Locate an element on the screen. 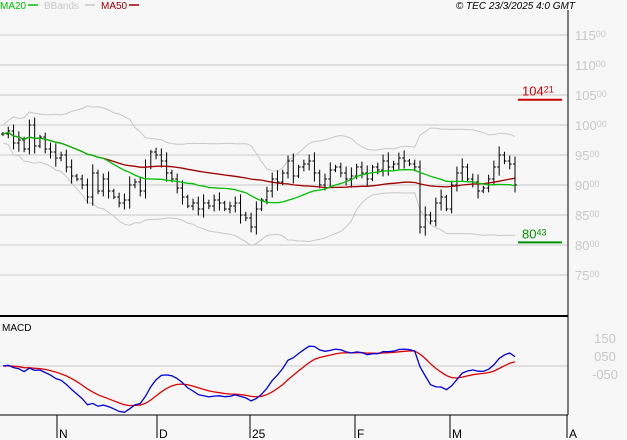 This screenshot has width=627, height=440. y-tick-int: 85 is located at coordinates (582, 215).